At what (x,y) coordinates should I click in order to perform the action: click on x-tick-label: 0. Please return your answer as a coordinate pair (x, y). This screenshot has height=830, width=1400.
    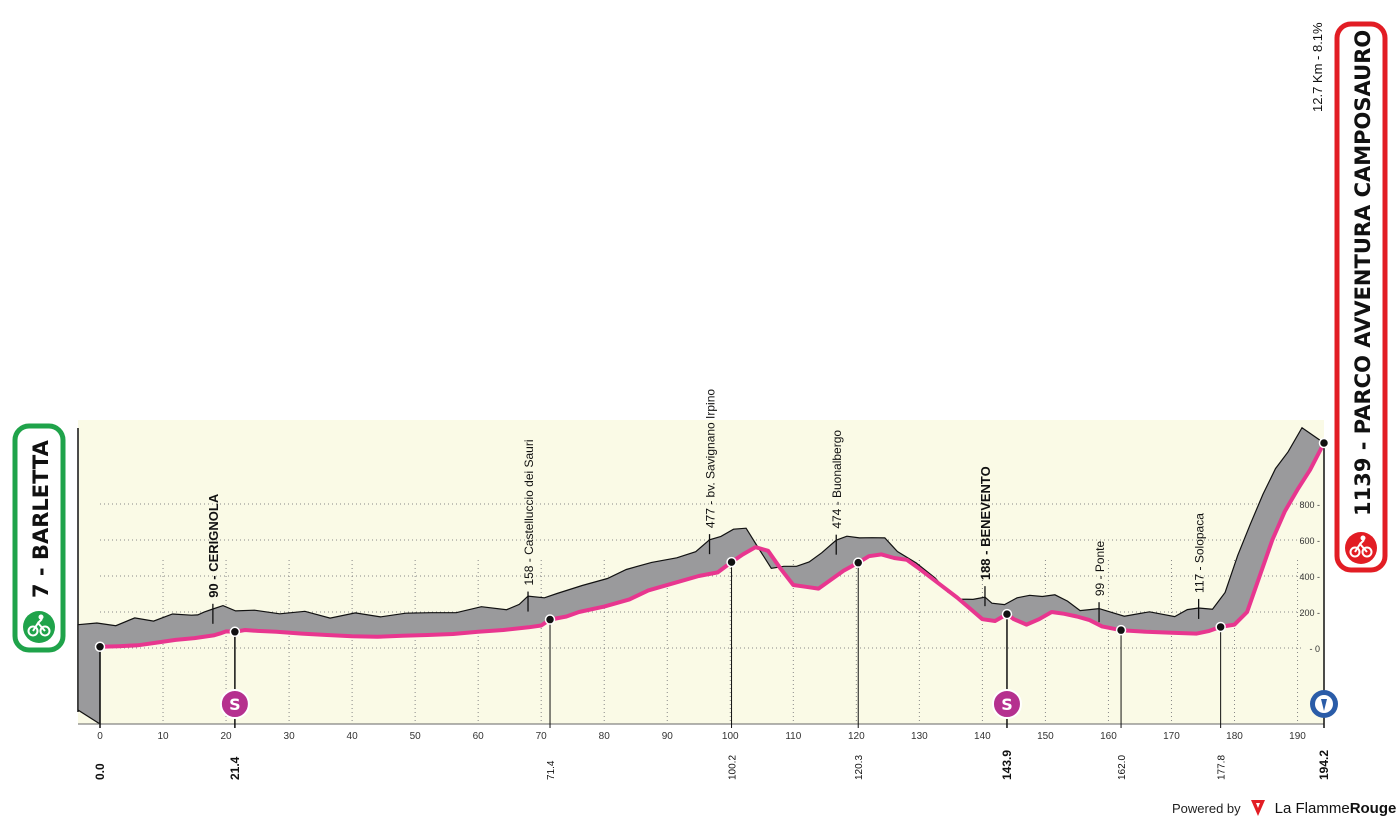
    Looking at the image, I should click on (100, 736).